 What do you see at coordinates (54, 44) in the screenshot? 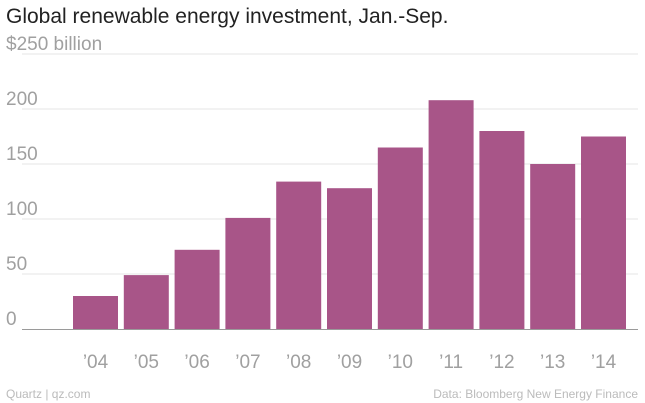
I see `y-tick-label: $250 billion` at bounding box center [54, 44].